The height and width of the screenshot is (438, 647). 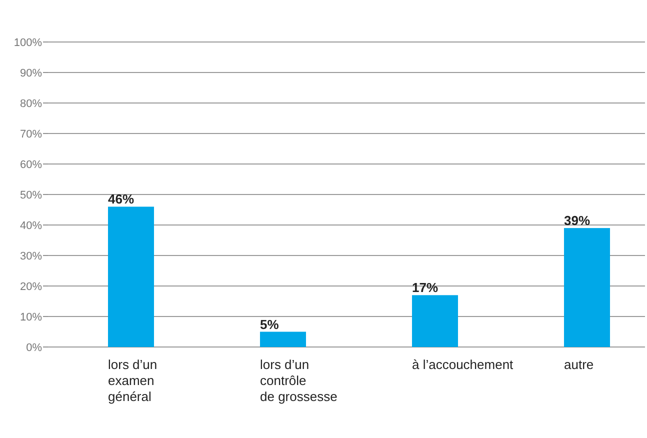 I want to click on x-tick-label: autre, so click(x=579, y=364).